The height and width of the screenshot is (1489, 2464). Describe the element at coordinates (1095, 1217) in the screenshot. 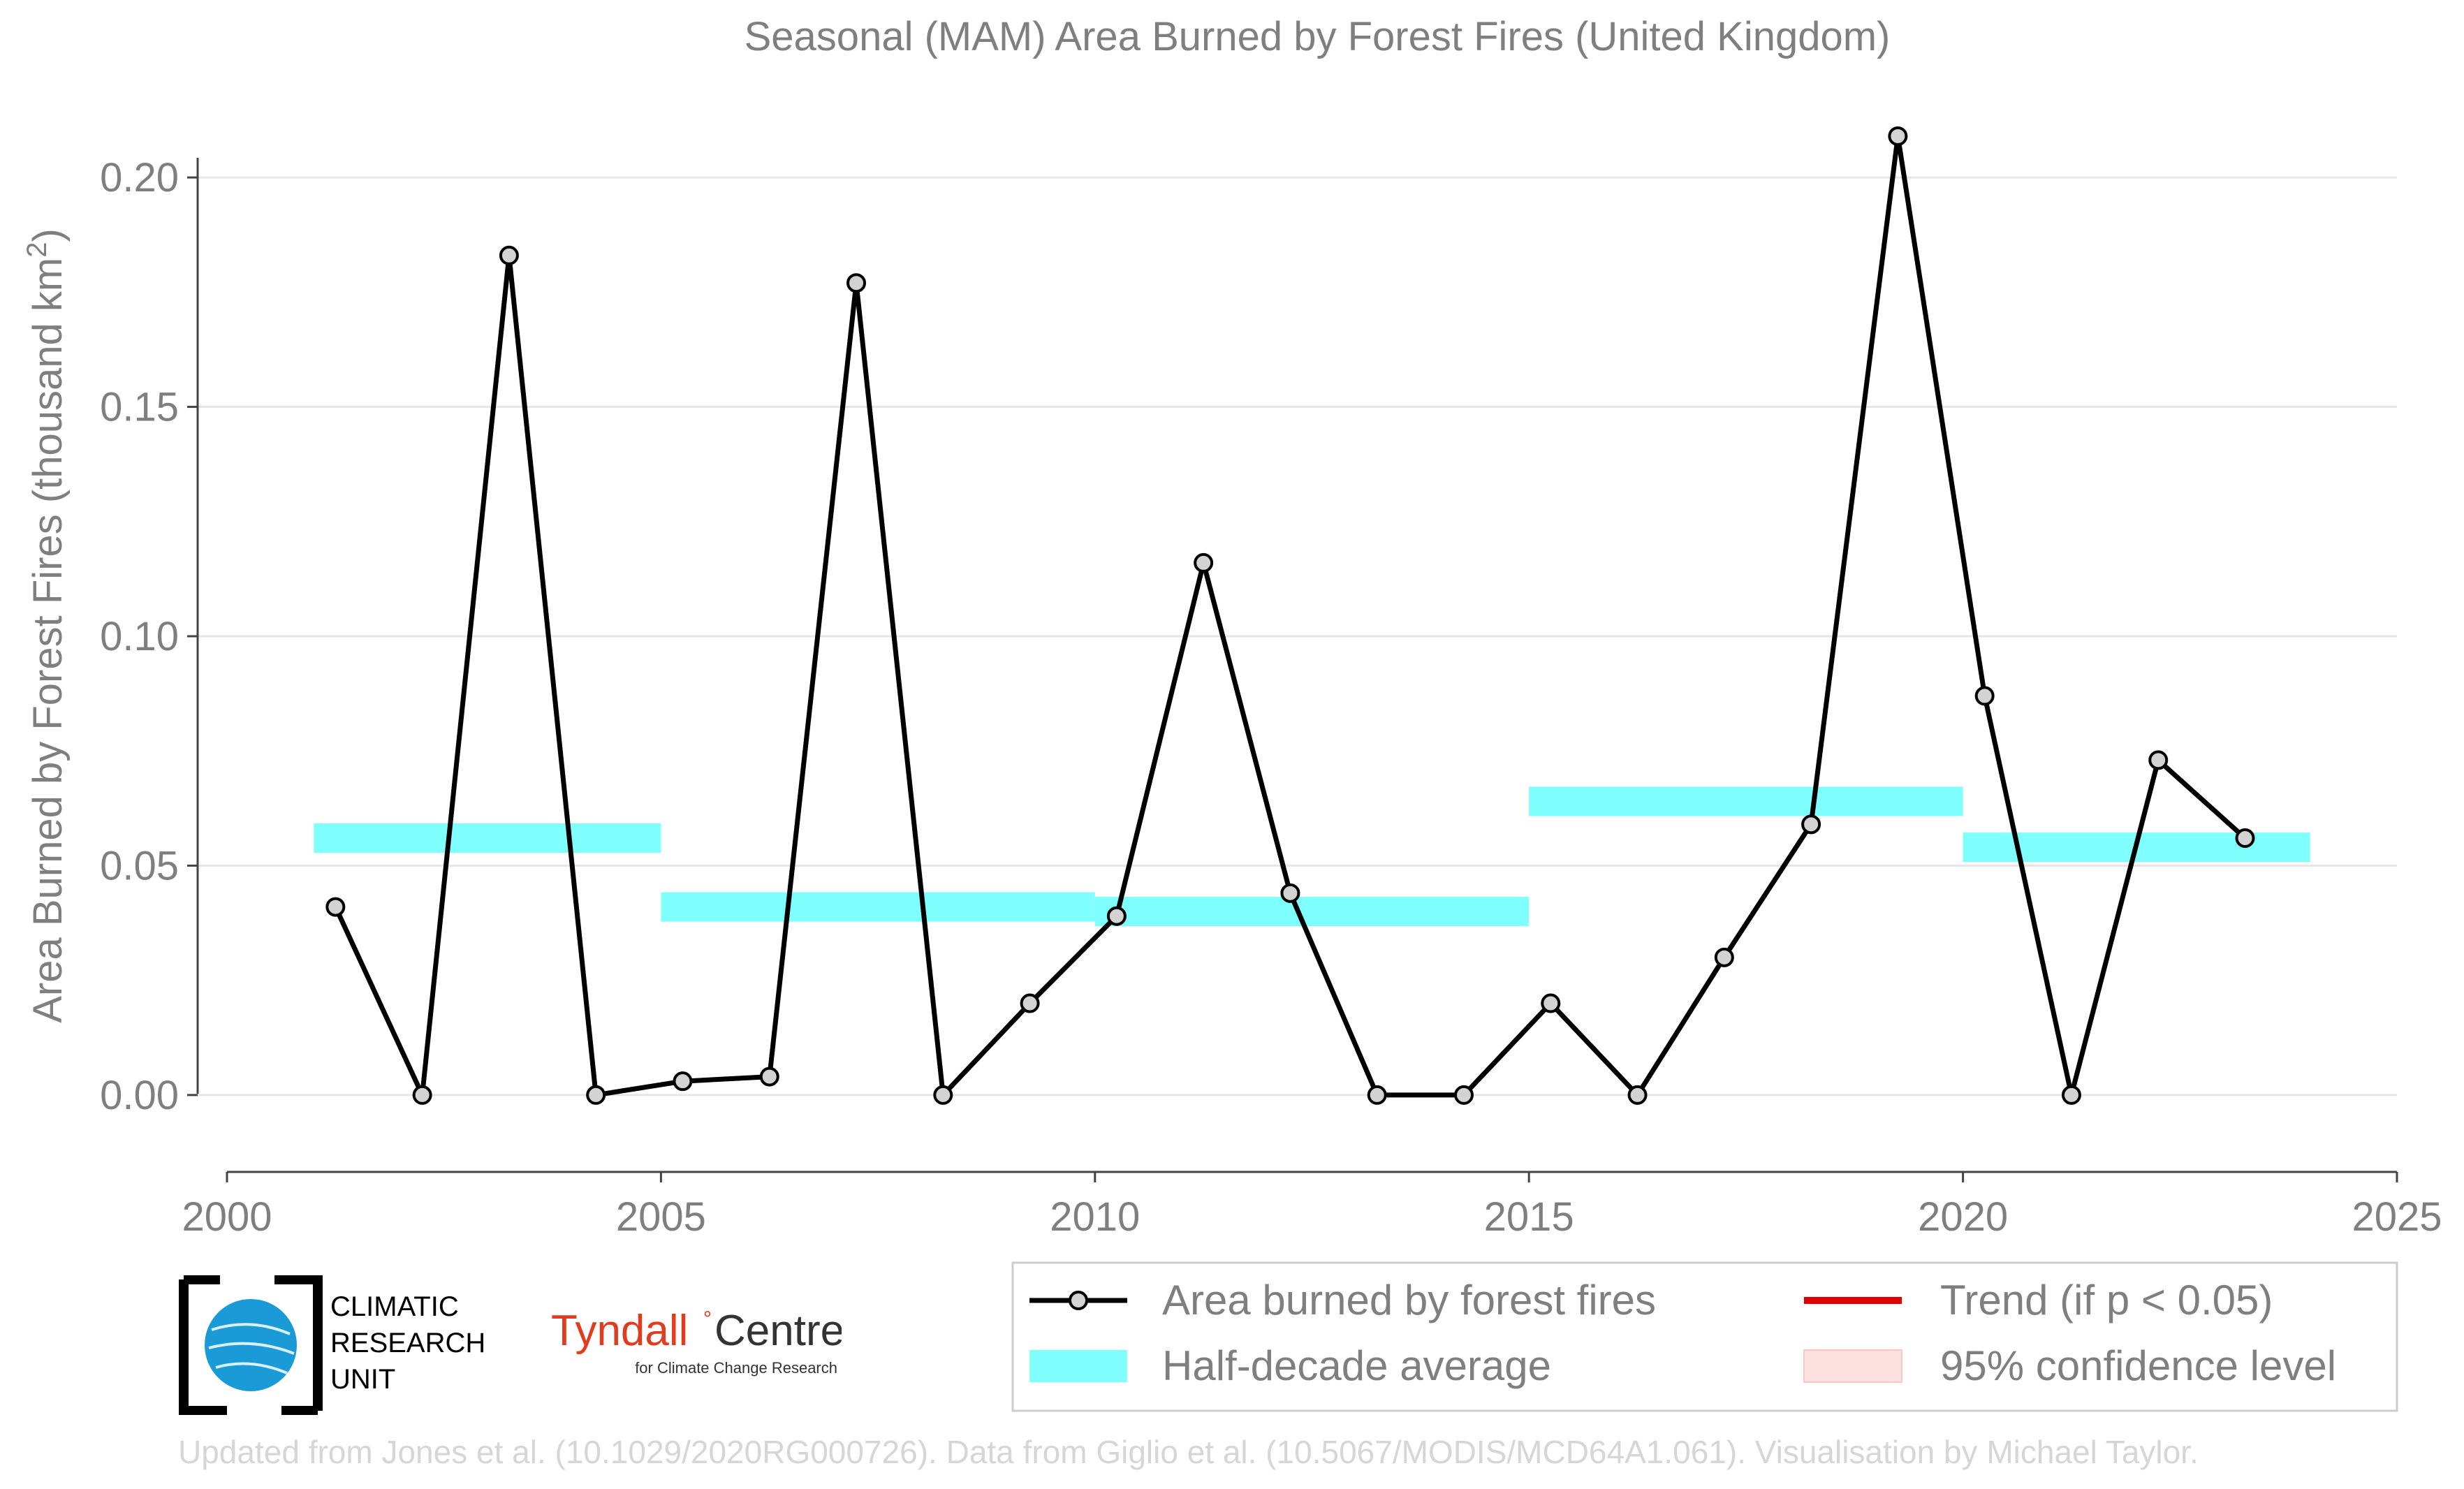

I see `x-tick-label: 2010` at that location.